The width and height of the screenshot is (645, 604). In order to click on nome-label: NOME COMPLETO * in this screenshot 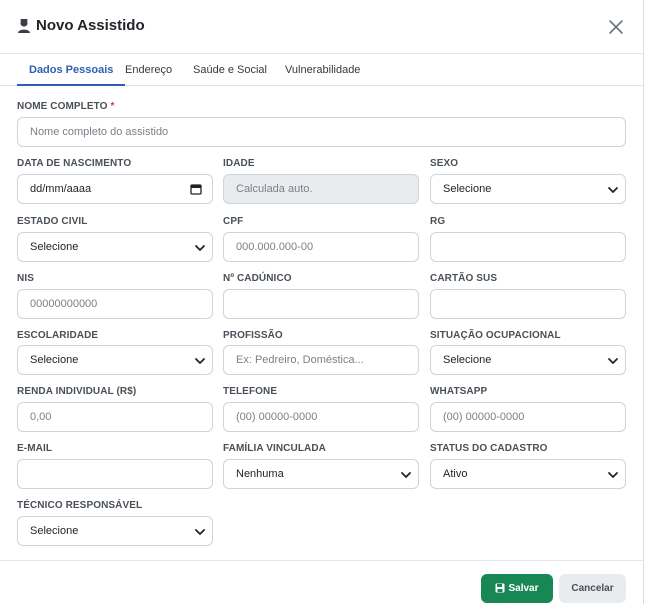, I will do `click(66, 106)`.